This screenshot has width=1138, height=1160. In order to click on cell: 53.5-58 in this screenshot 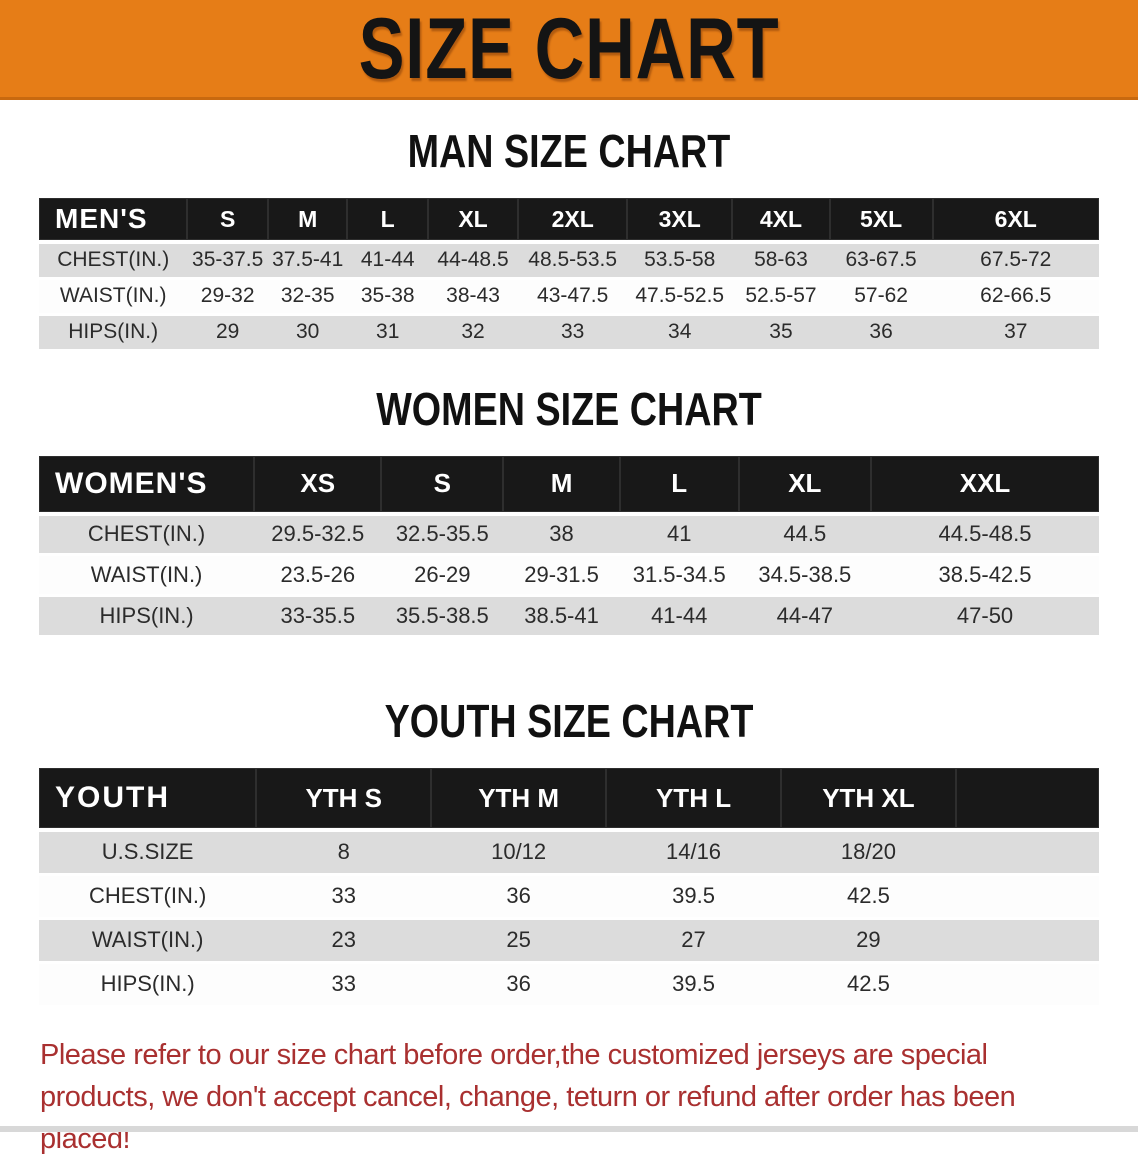, I will do `click(680, 261)`.